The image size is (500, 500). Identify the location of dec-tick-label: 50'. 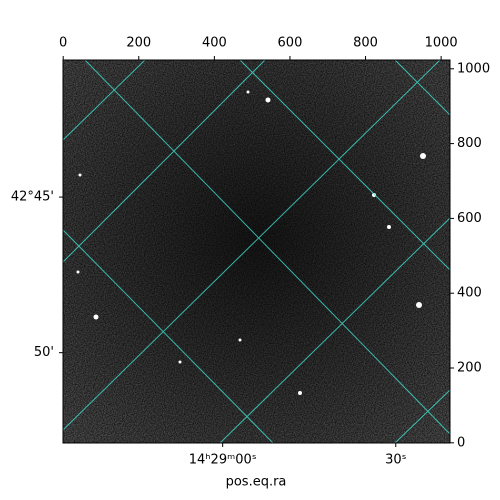
(44, 352).